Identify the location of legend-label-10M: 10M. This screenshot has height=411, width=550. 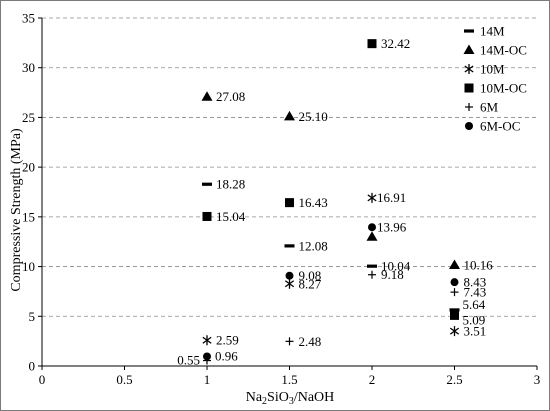
(492, 69).